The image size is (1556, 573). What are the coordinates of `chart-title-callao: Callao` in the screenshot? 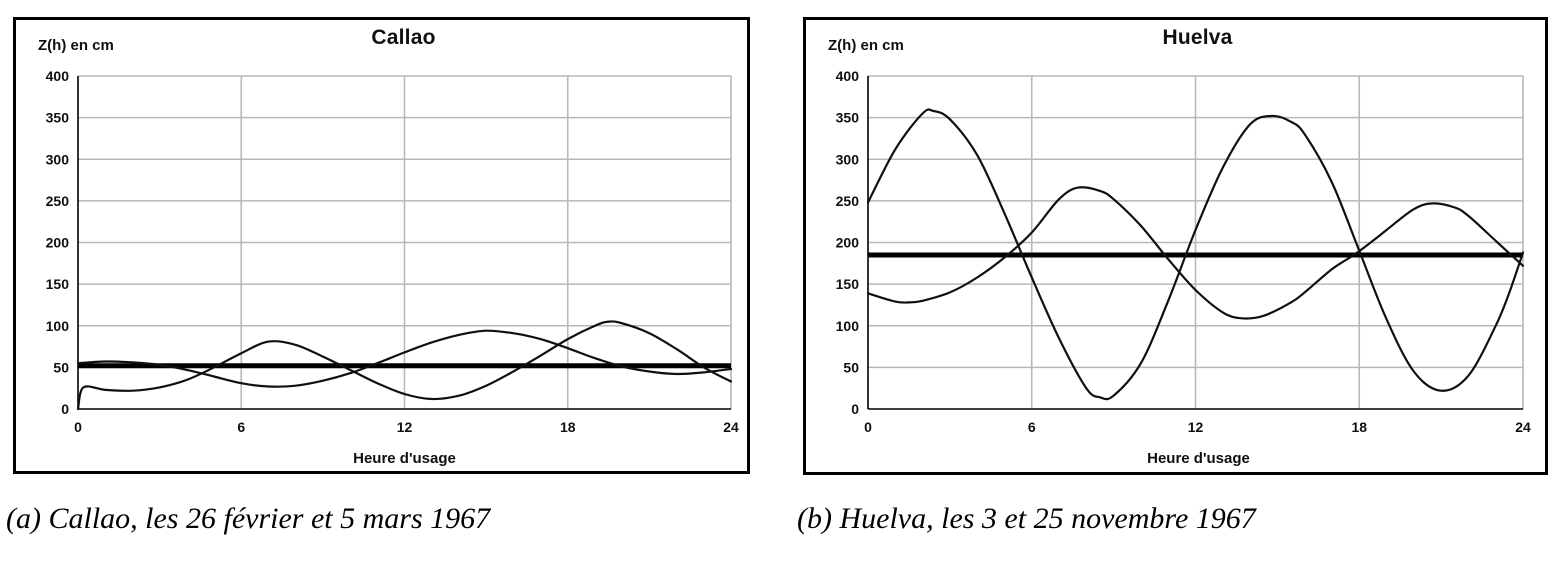 It's located at (403, 37).